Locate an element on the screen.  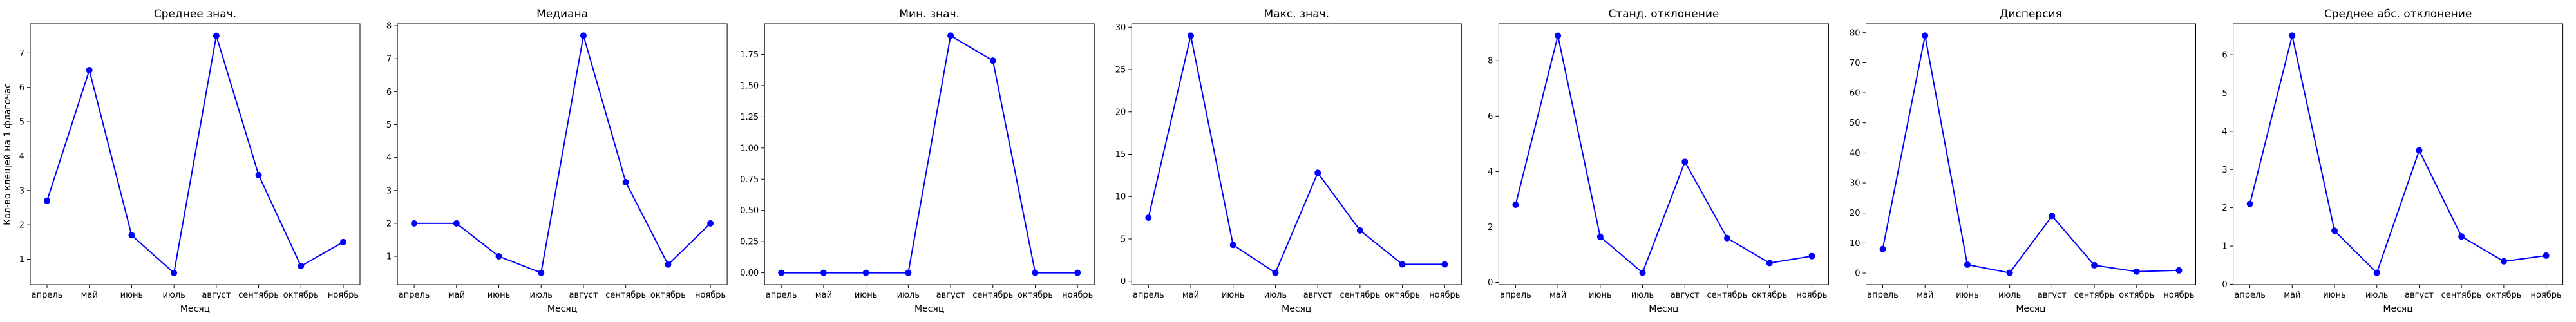
y-tick-label: 3 is located at coordinates (2225, 170).